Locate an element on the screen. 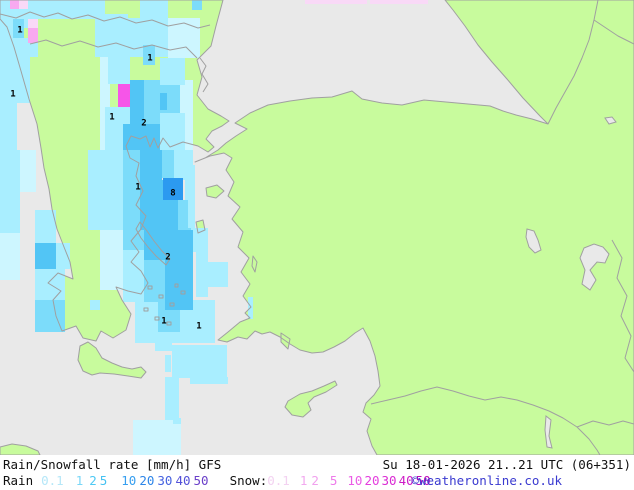 The width and height of the screenshot is (634, 490). lake-small-ne is located at coordinates (610, 120).